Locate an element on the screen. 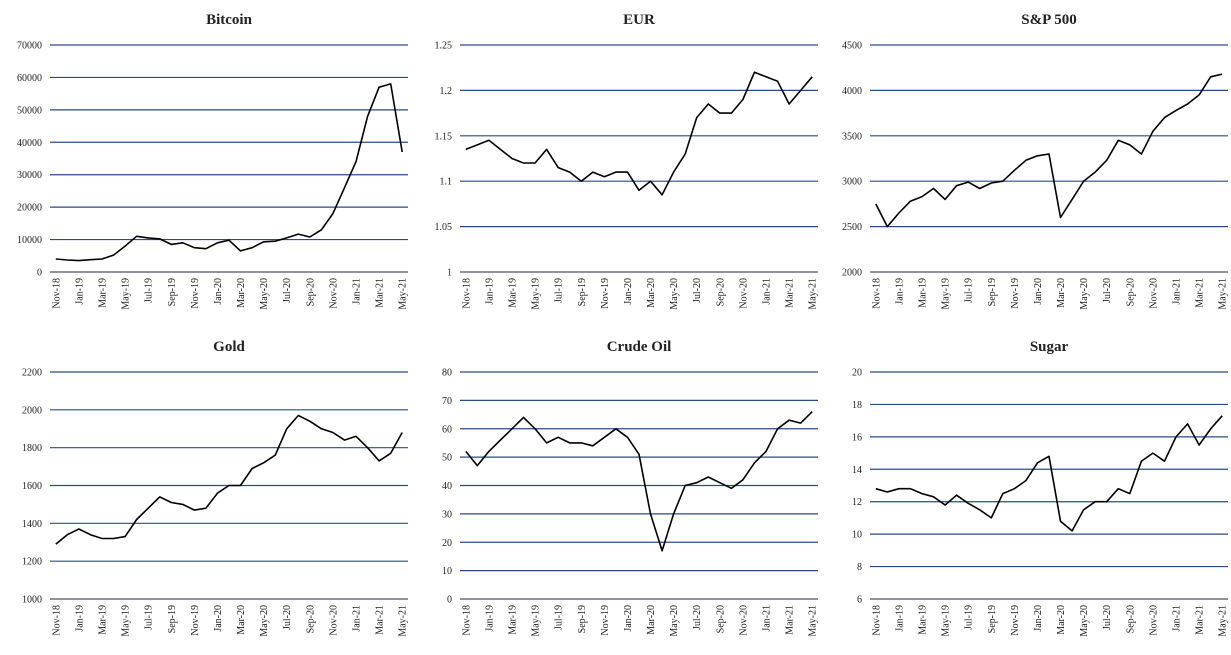  y-tick-label: 30000 is located at coordinates (29, 175).